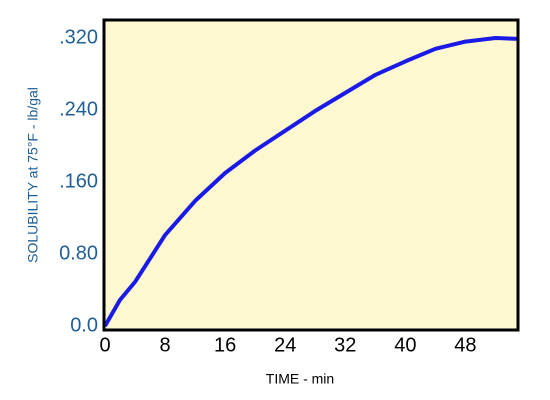 The width and height of the screenshot is (550, 400). What do you see at coordinates (285, 345) in the screenshot?
I see `x-tick-label: 24` at bounding box center [285, 345].